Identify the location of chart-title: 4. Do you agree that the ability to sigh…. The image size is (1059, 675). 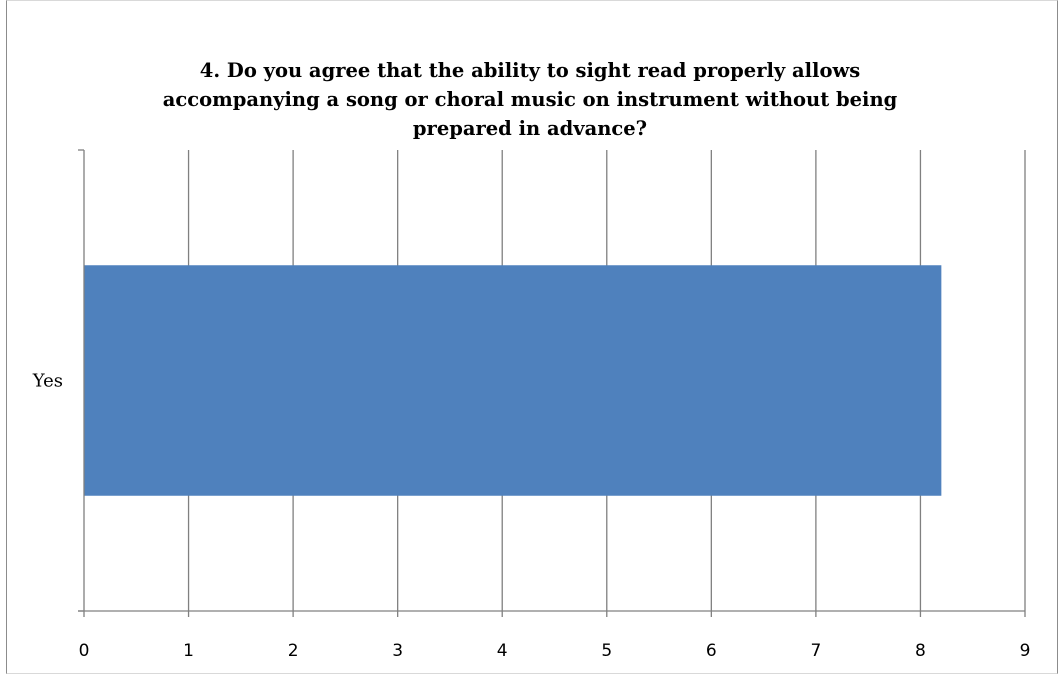
(530, 99).